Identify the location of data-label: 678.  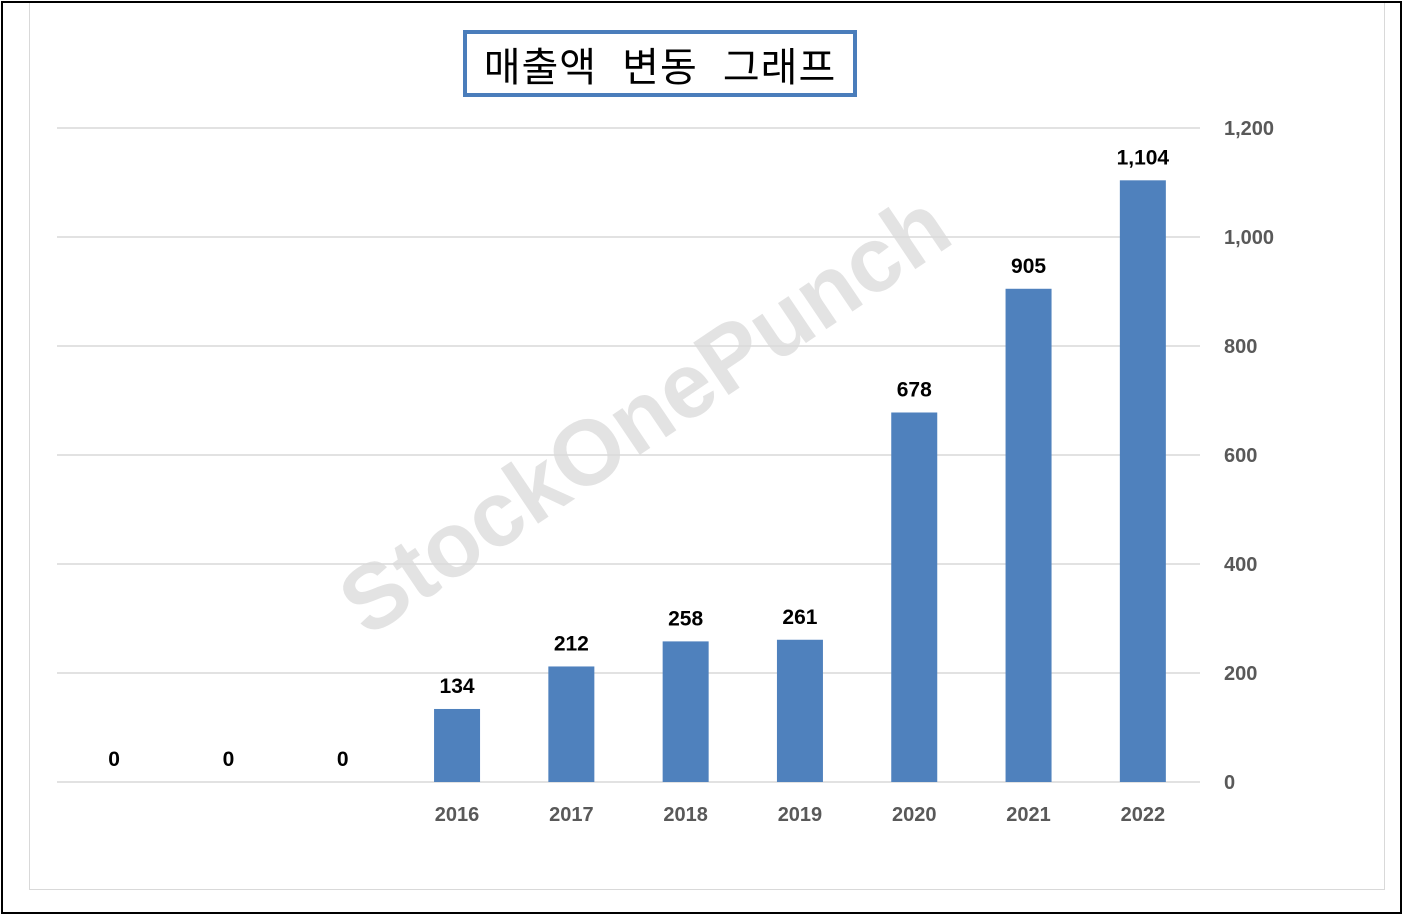
(914, 389).